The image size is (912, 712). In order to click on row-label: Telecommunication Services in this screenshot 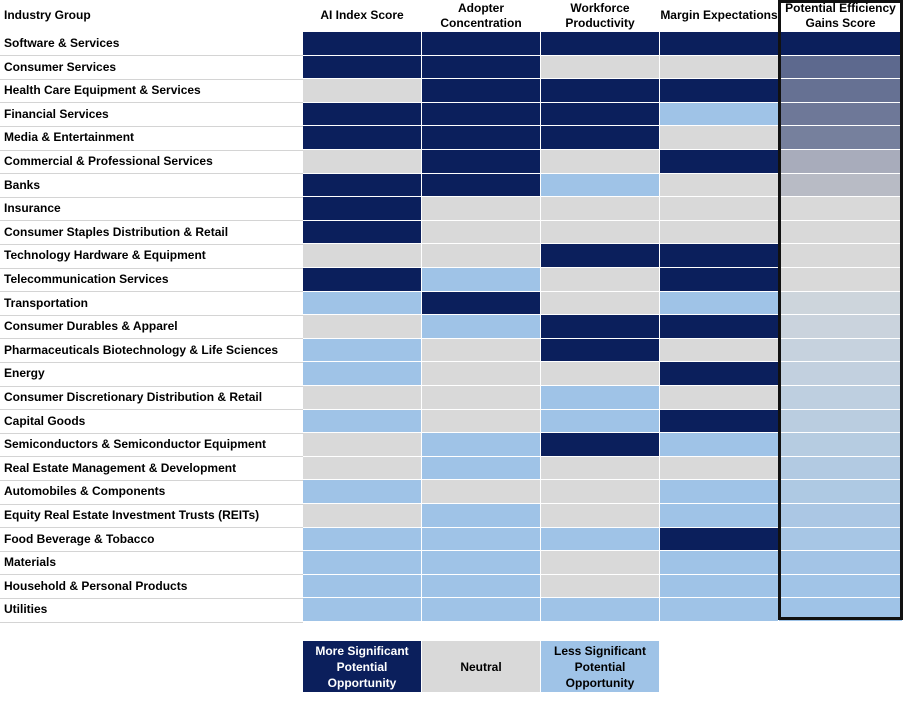, I will do `click(86, 279)`.